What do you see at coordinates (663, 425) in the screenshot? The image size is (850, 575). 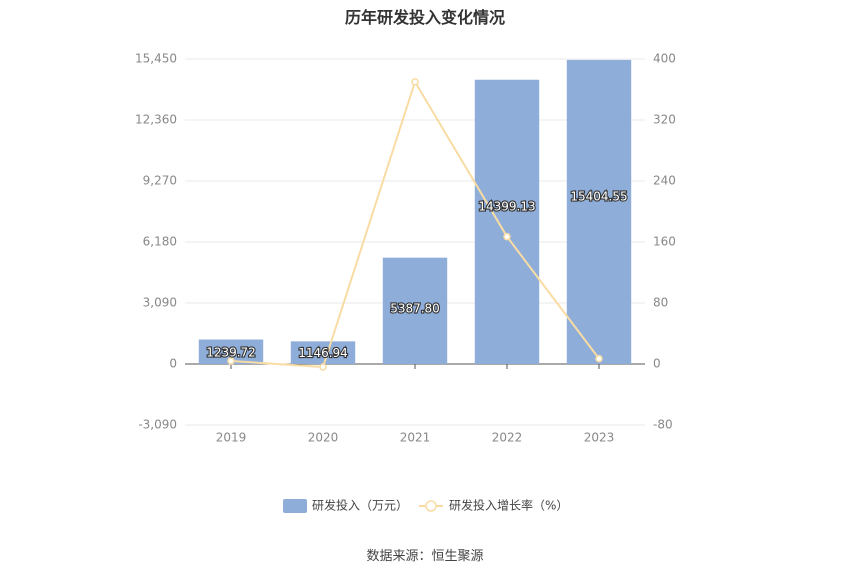 I see `y-right-tick-label: -80` at bounding box center [663, 425].